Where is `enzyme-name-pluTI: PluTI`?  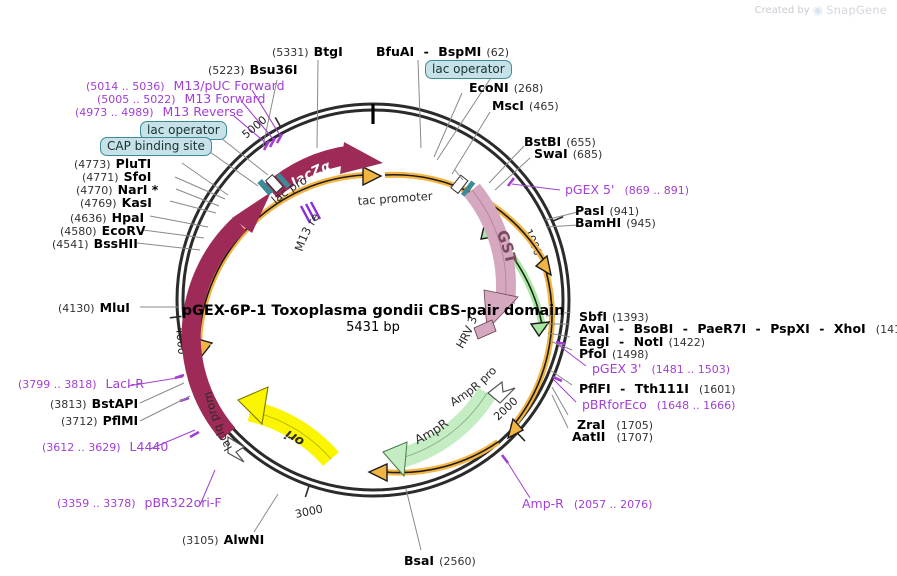 enzyme-name-pluTI: PluTI is located at coordinates (133, 163).